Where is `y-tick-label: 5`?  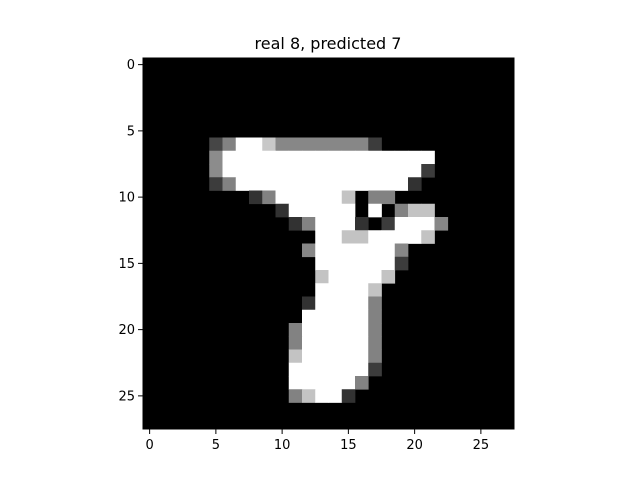 y-tick-label: 5 is located at coordinates (131, 131).